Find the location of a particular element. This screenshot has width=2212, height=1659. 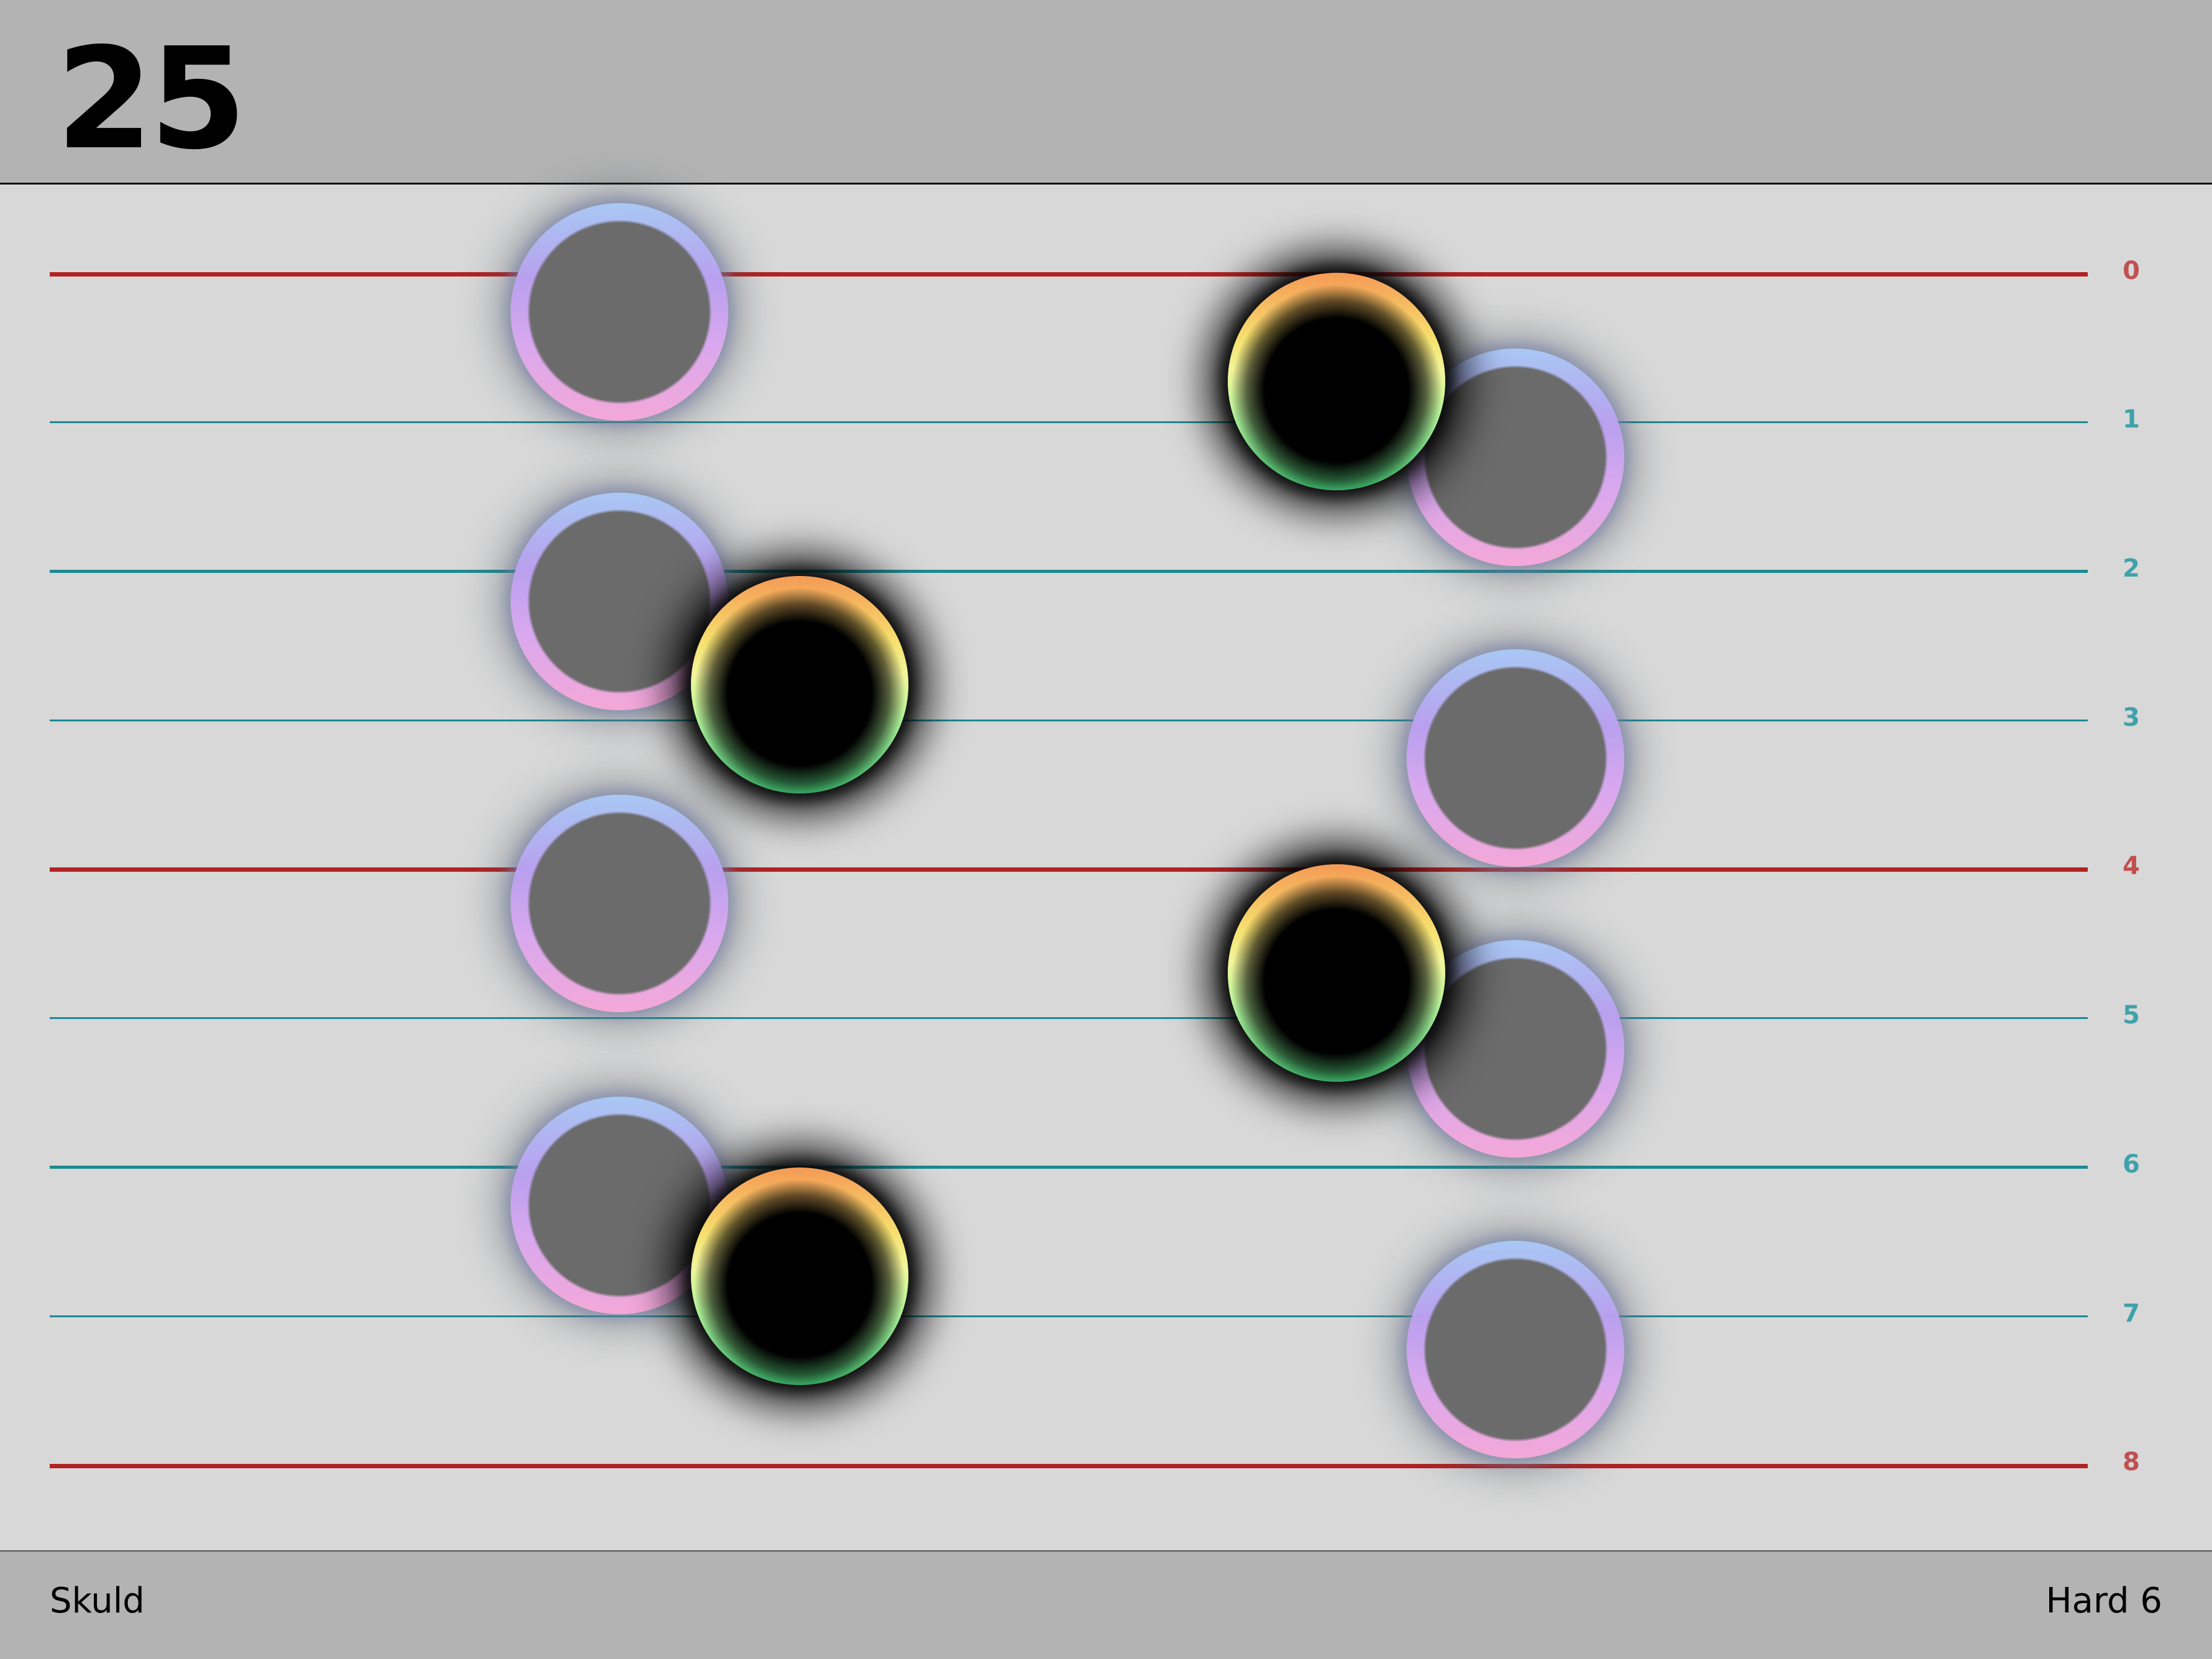

lane-label-5: 5 is located at coordinates (2131, 1015).